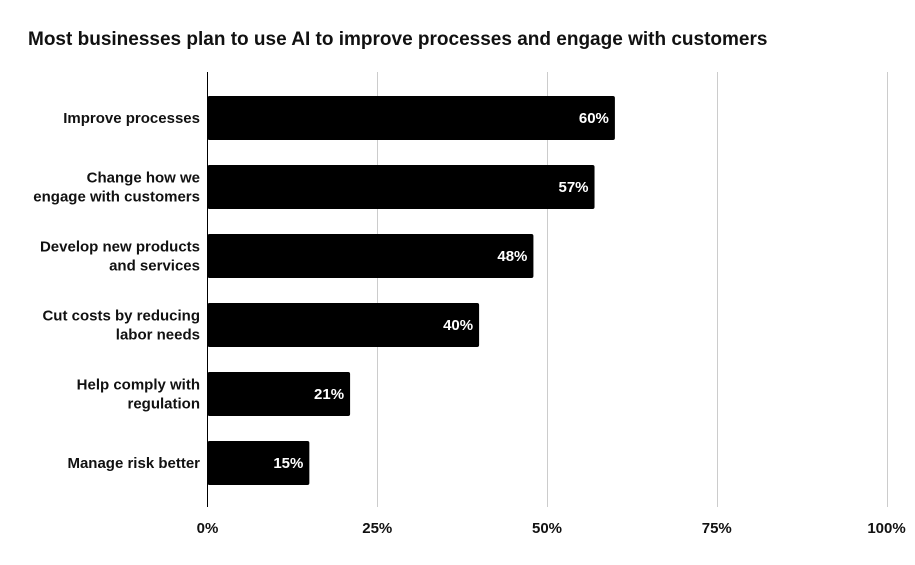 This screenshot has height=565, width=915. I want to click on data-label: 15%, so click(288, 463).